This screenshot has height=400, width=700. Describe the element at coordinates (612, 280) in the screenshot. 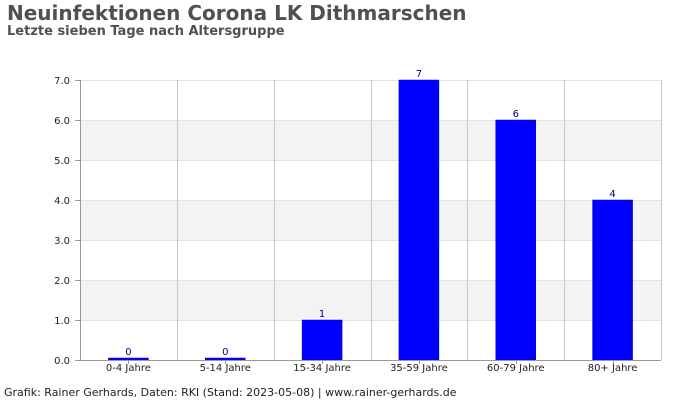

I see `bar-80-jahre` at that location.